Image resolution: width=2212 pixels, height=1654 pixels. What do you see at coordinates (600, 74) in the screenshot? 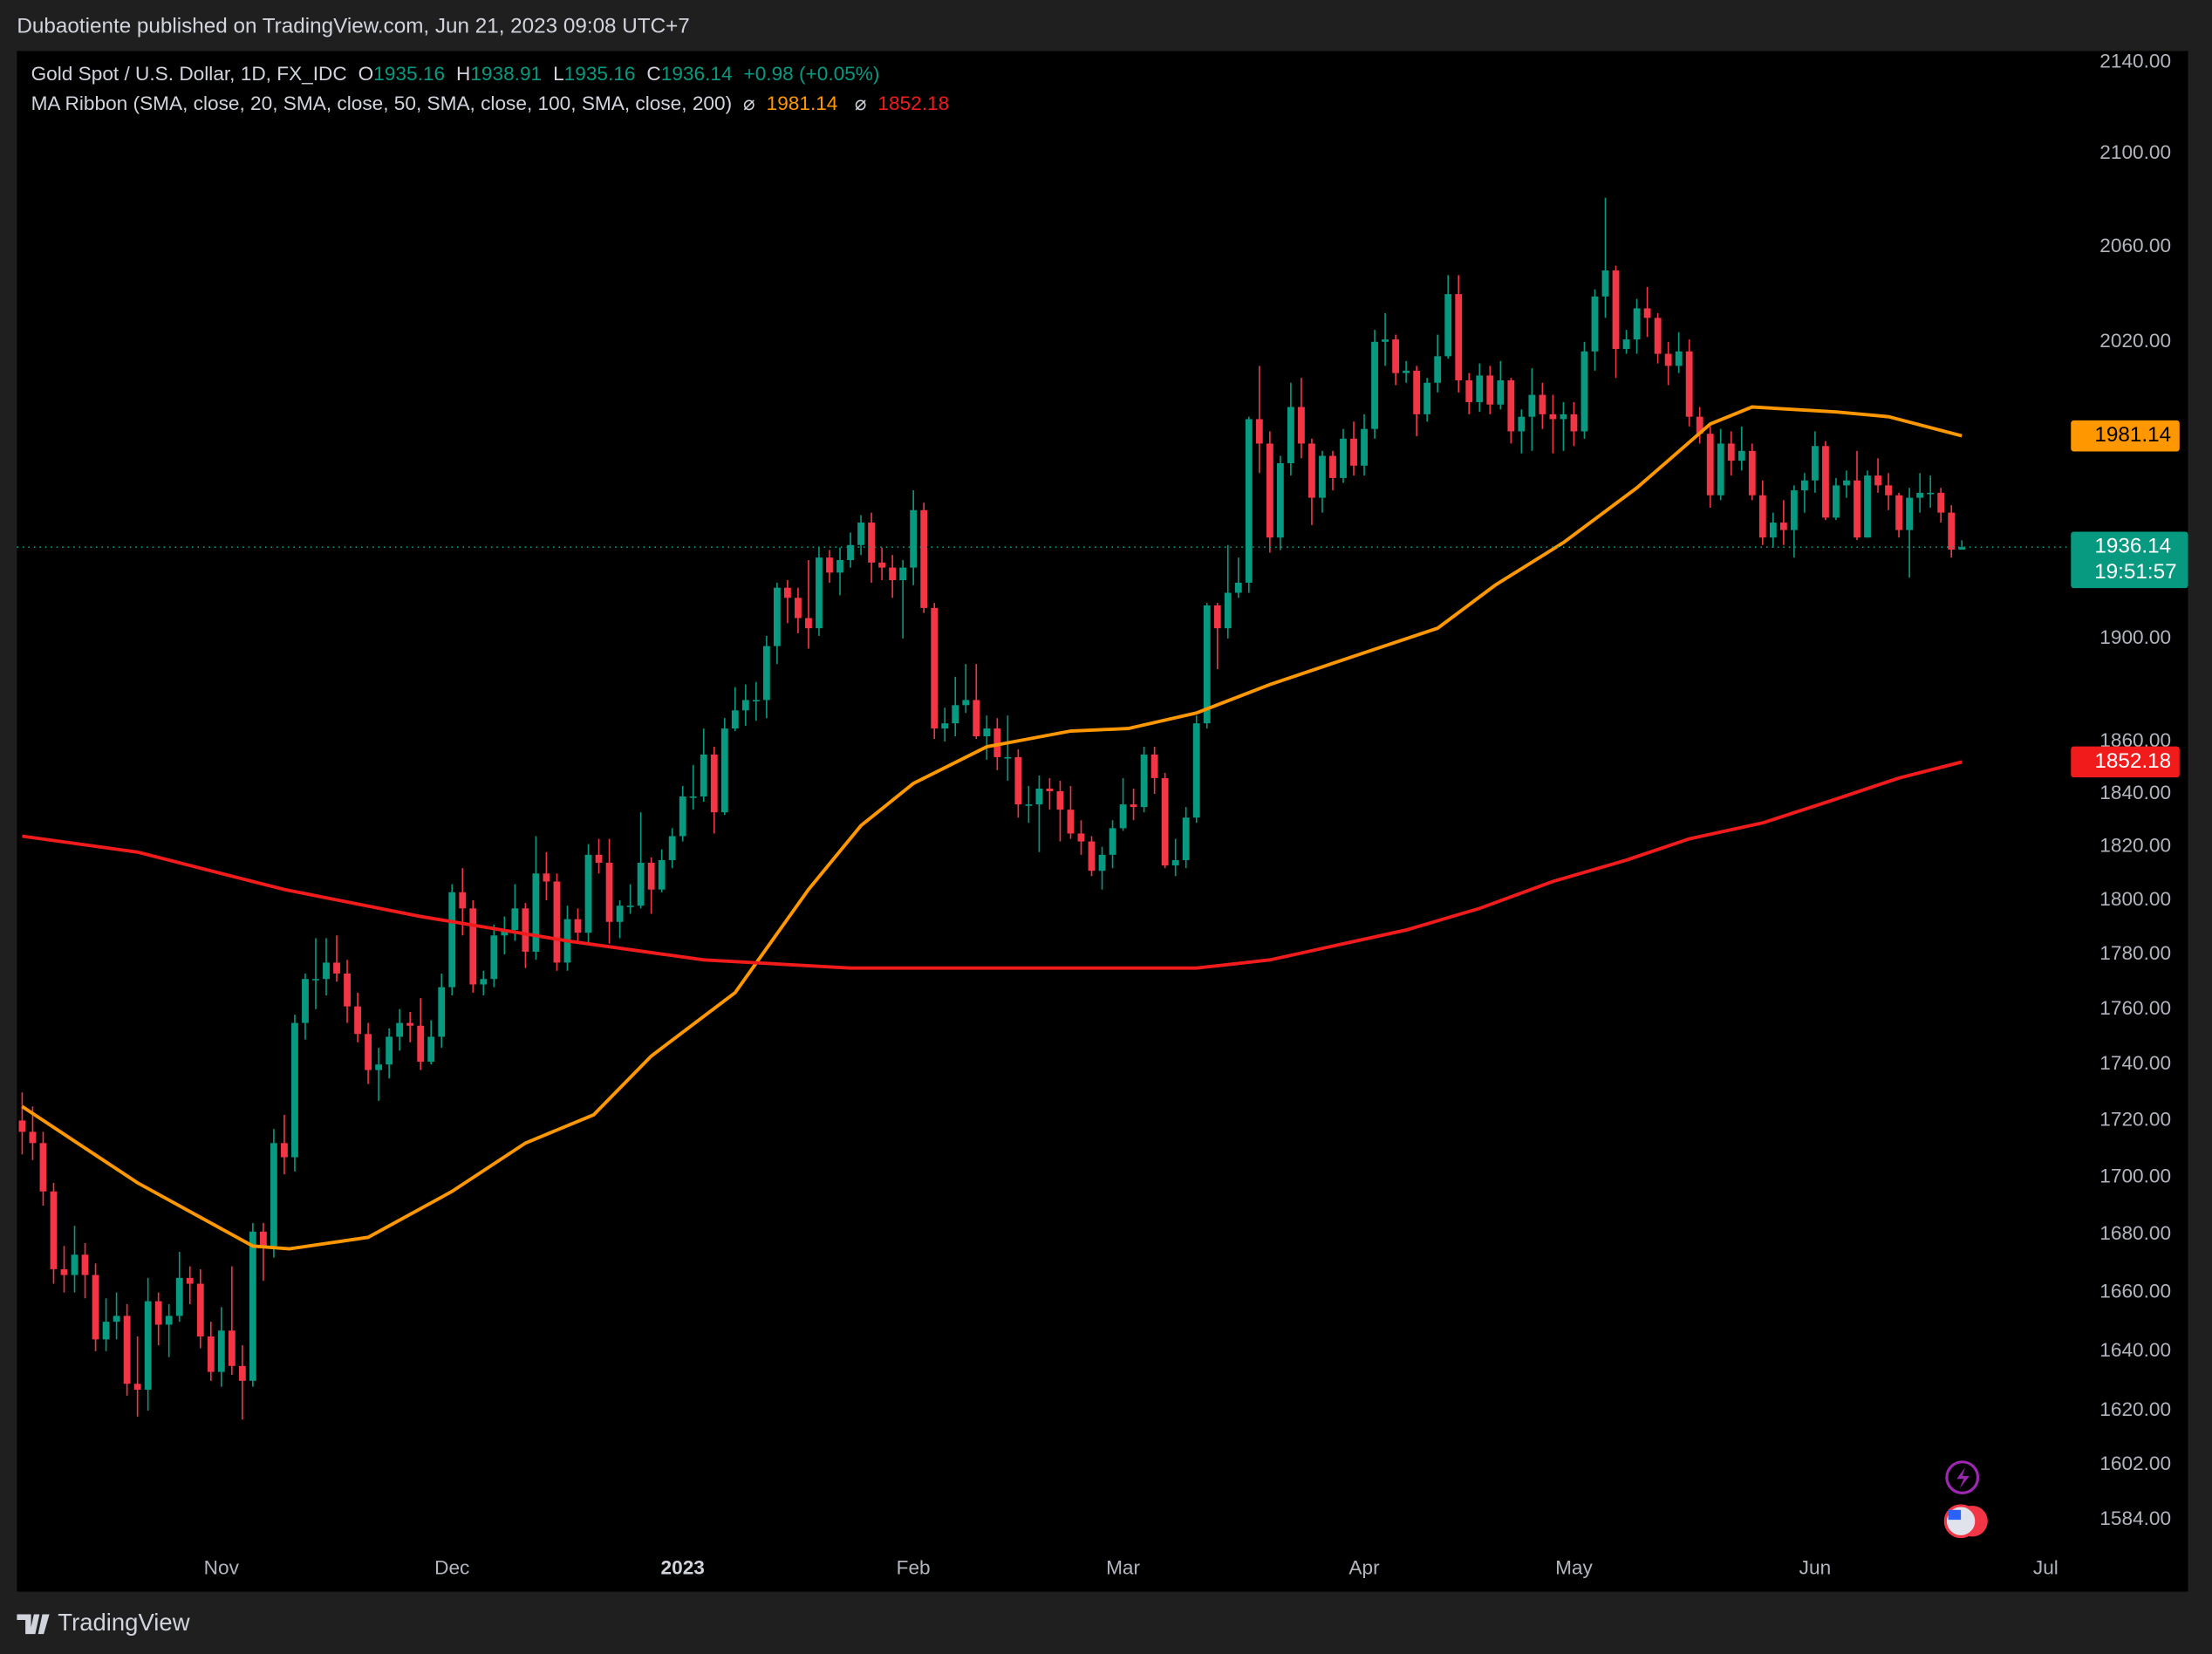
I see `low-value: 1935.16` at bounding box center [600, 74].